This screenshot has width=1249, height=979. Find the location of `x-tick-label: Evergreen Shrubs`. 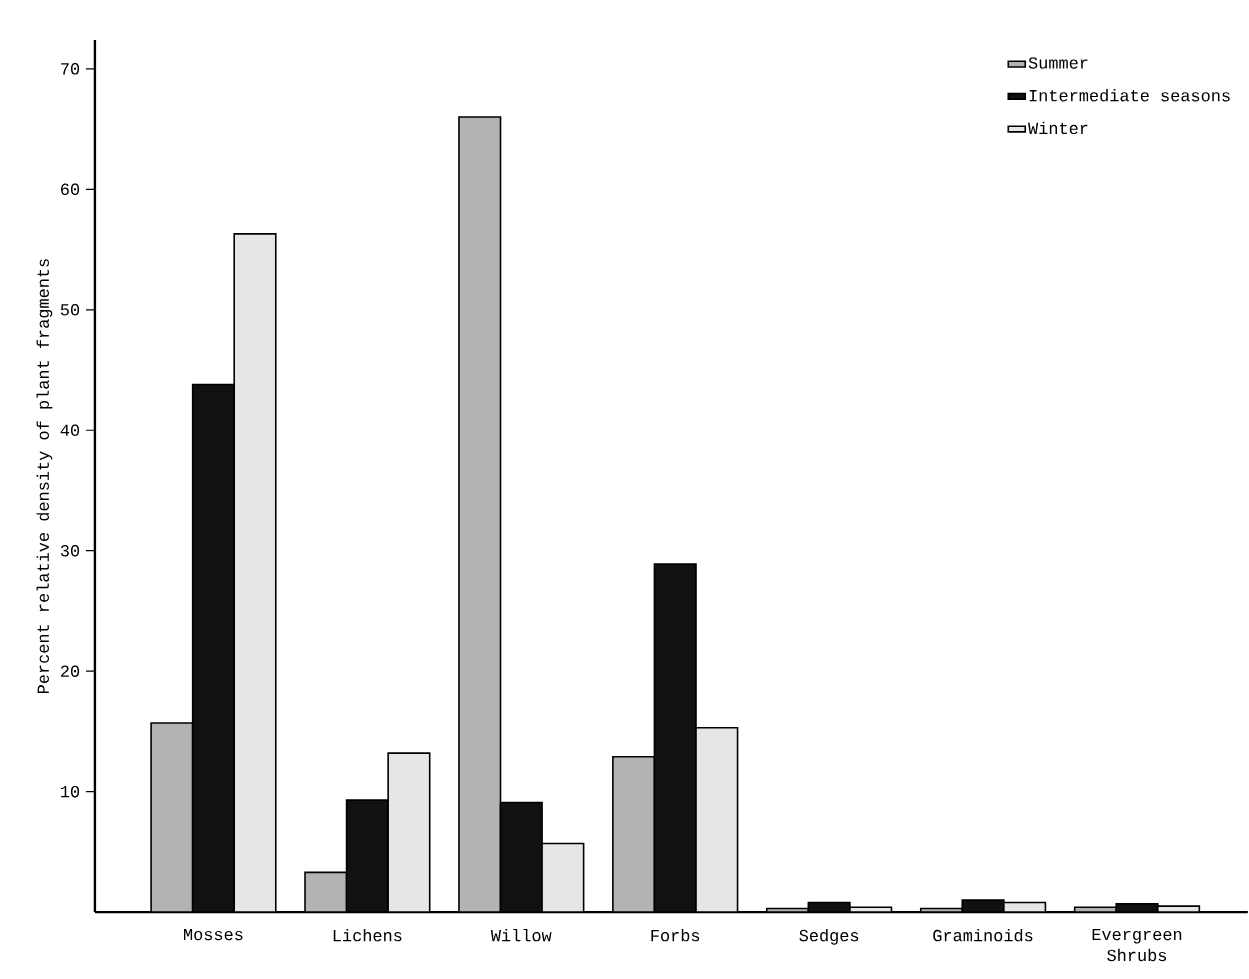

x-tick-label: Evergreen Shrubs is located at coordinates (1137, 945).